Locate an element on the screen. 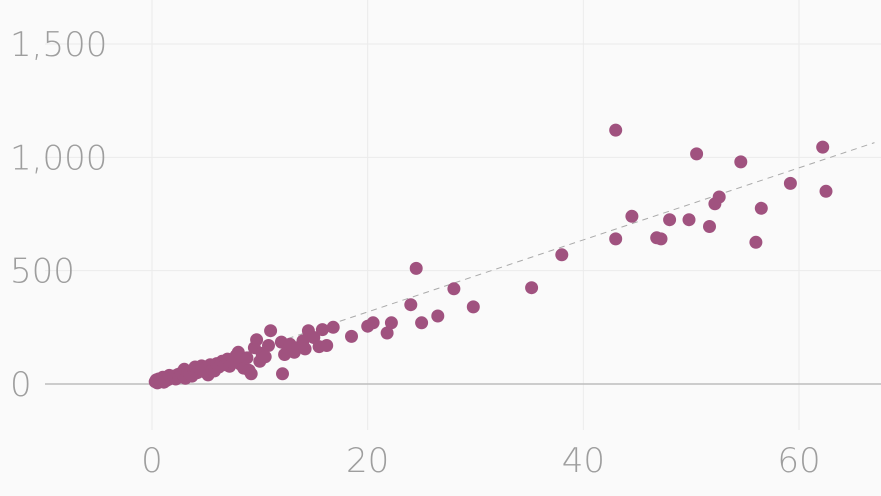  x-tick-label: 60 is located at coordinates (798, 461).